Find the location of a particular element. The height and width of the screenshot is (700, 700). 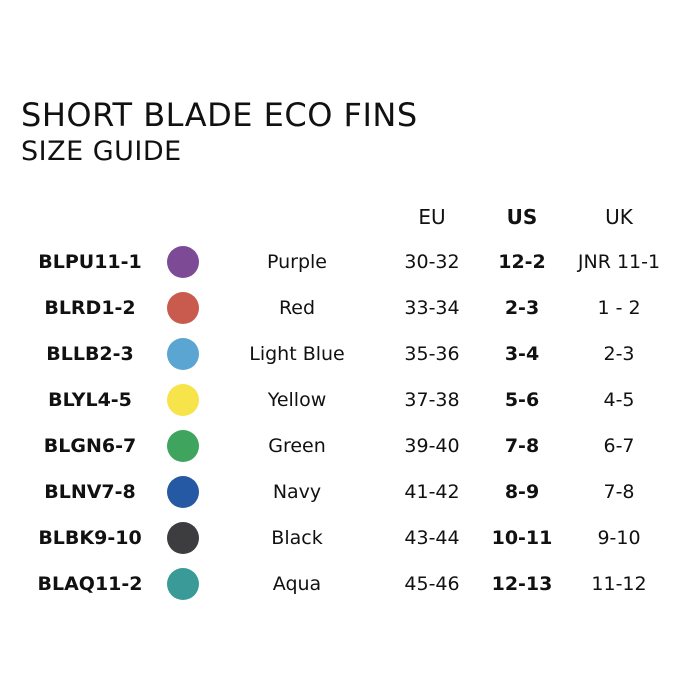

size-us: 12-2 is located at coordinates (522, 262).